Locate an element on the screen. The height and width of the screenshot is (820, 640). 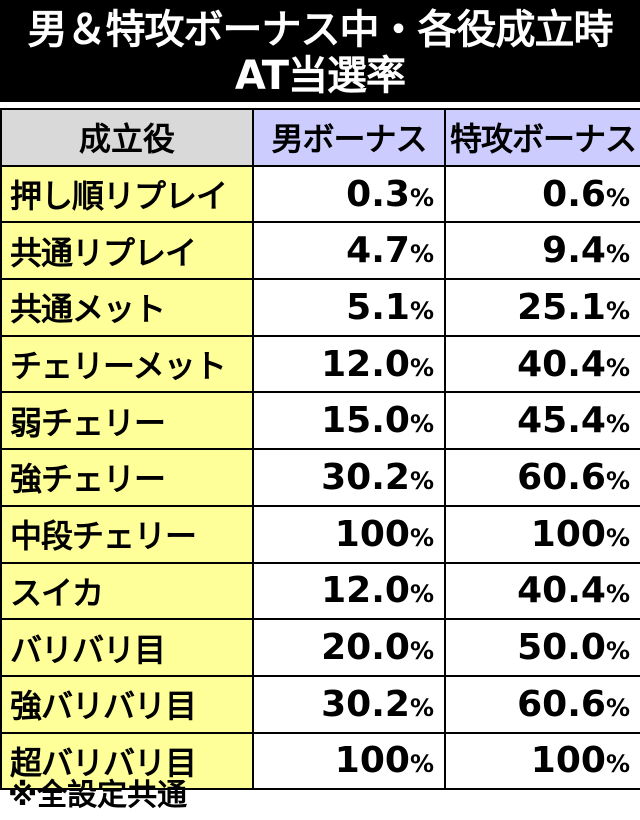
otoko-rate-value: 20.0 is located at coordinates (365, 648).